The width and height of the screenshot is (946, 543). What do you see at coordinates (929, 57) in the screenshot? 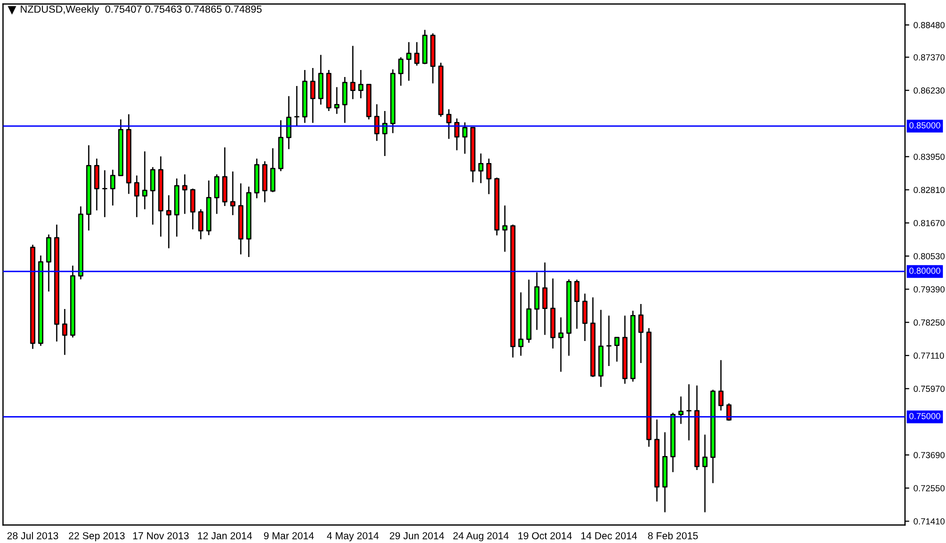
I see `y-tick-label: 0.87370` at bounding box center [929, 57].